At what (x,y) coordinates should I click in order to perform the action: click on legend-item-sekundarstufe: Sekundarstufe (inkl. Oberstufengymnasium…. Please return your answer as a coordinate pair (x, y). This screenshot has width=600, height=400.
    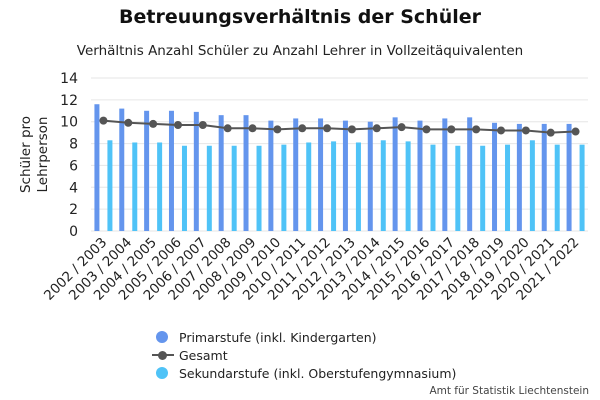
    Looking at the image, I should click on (304, 373).